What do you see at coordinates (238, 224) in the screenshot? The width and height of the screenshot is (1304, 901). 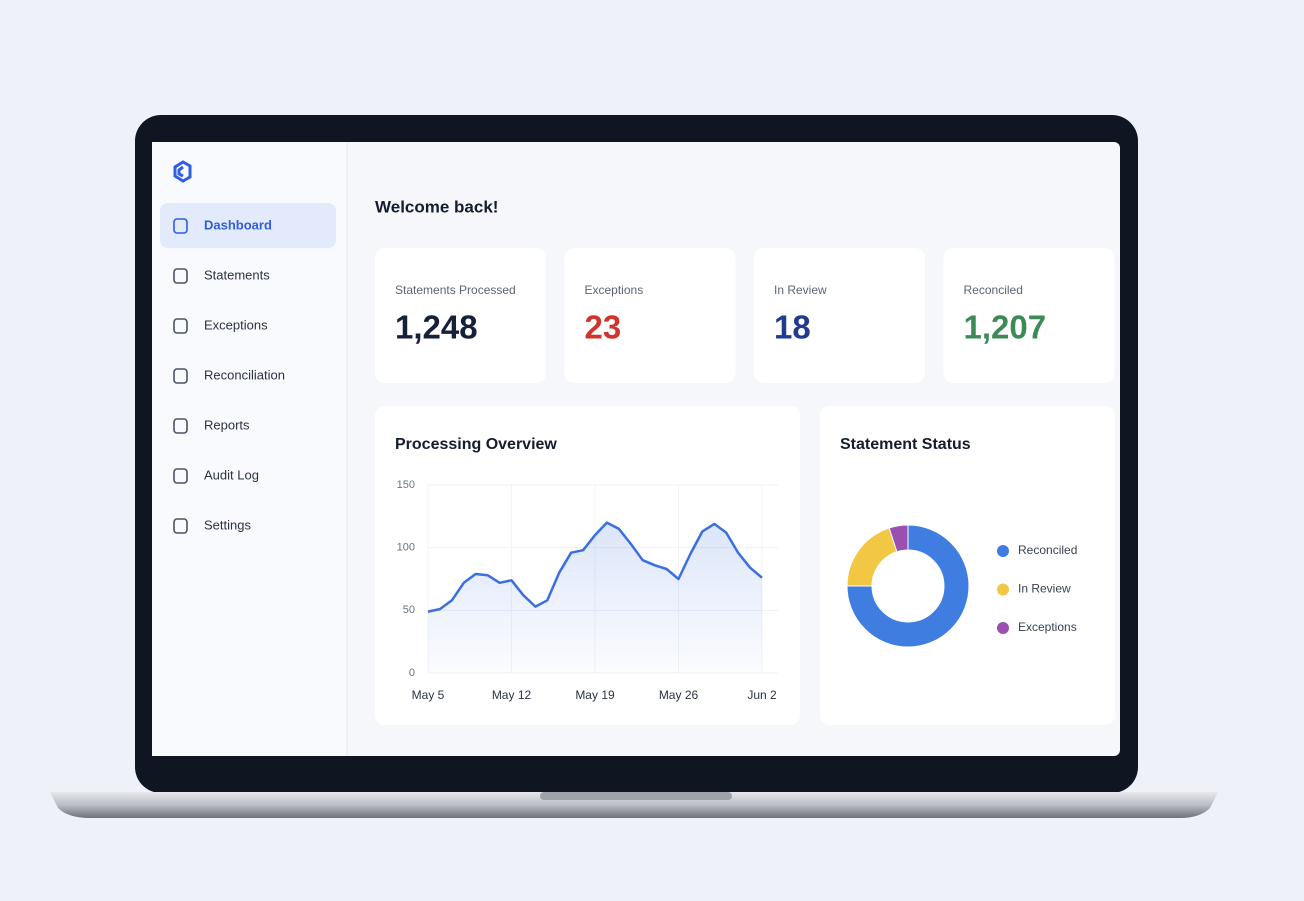 I see `nav-label: Dashboard` at bounding box center [238, 224].